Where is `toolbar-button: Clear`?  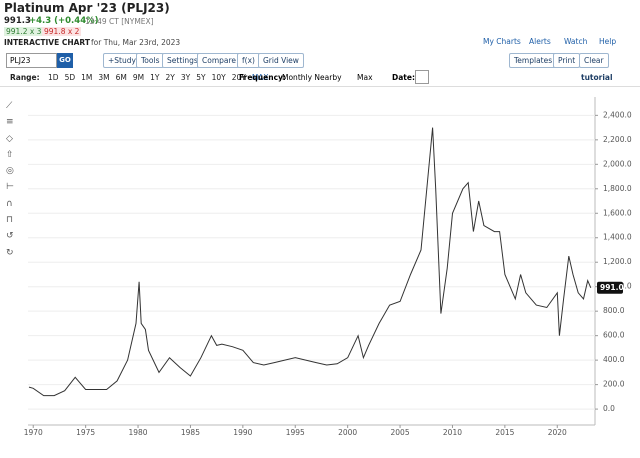
toolbar-button: Clear is located at coordinates (594, 60).